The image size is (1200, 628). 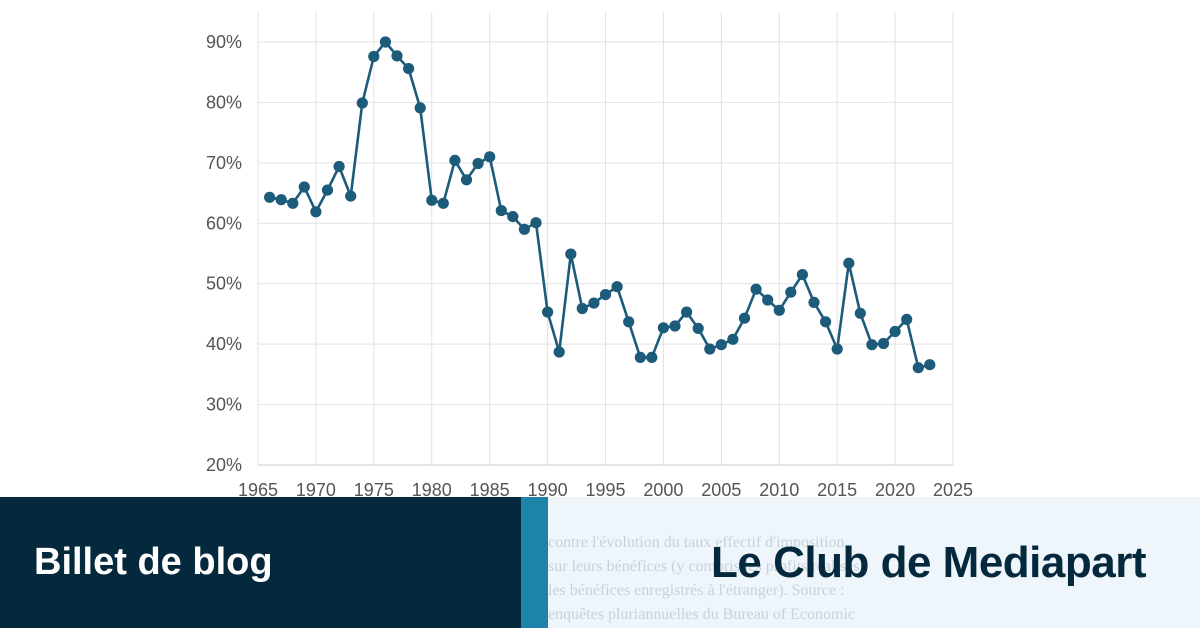 What do you see at coordinates (779, 490) in the screenshot?
I see `x-tick-label: 2010` at bounding box center [779, 490].